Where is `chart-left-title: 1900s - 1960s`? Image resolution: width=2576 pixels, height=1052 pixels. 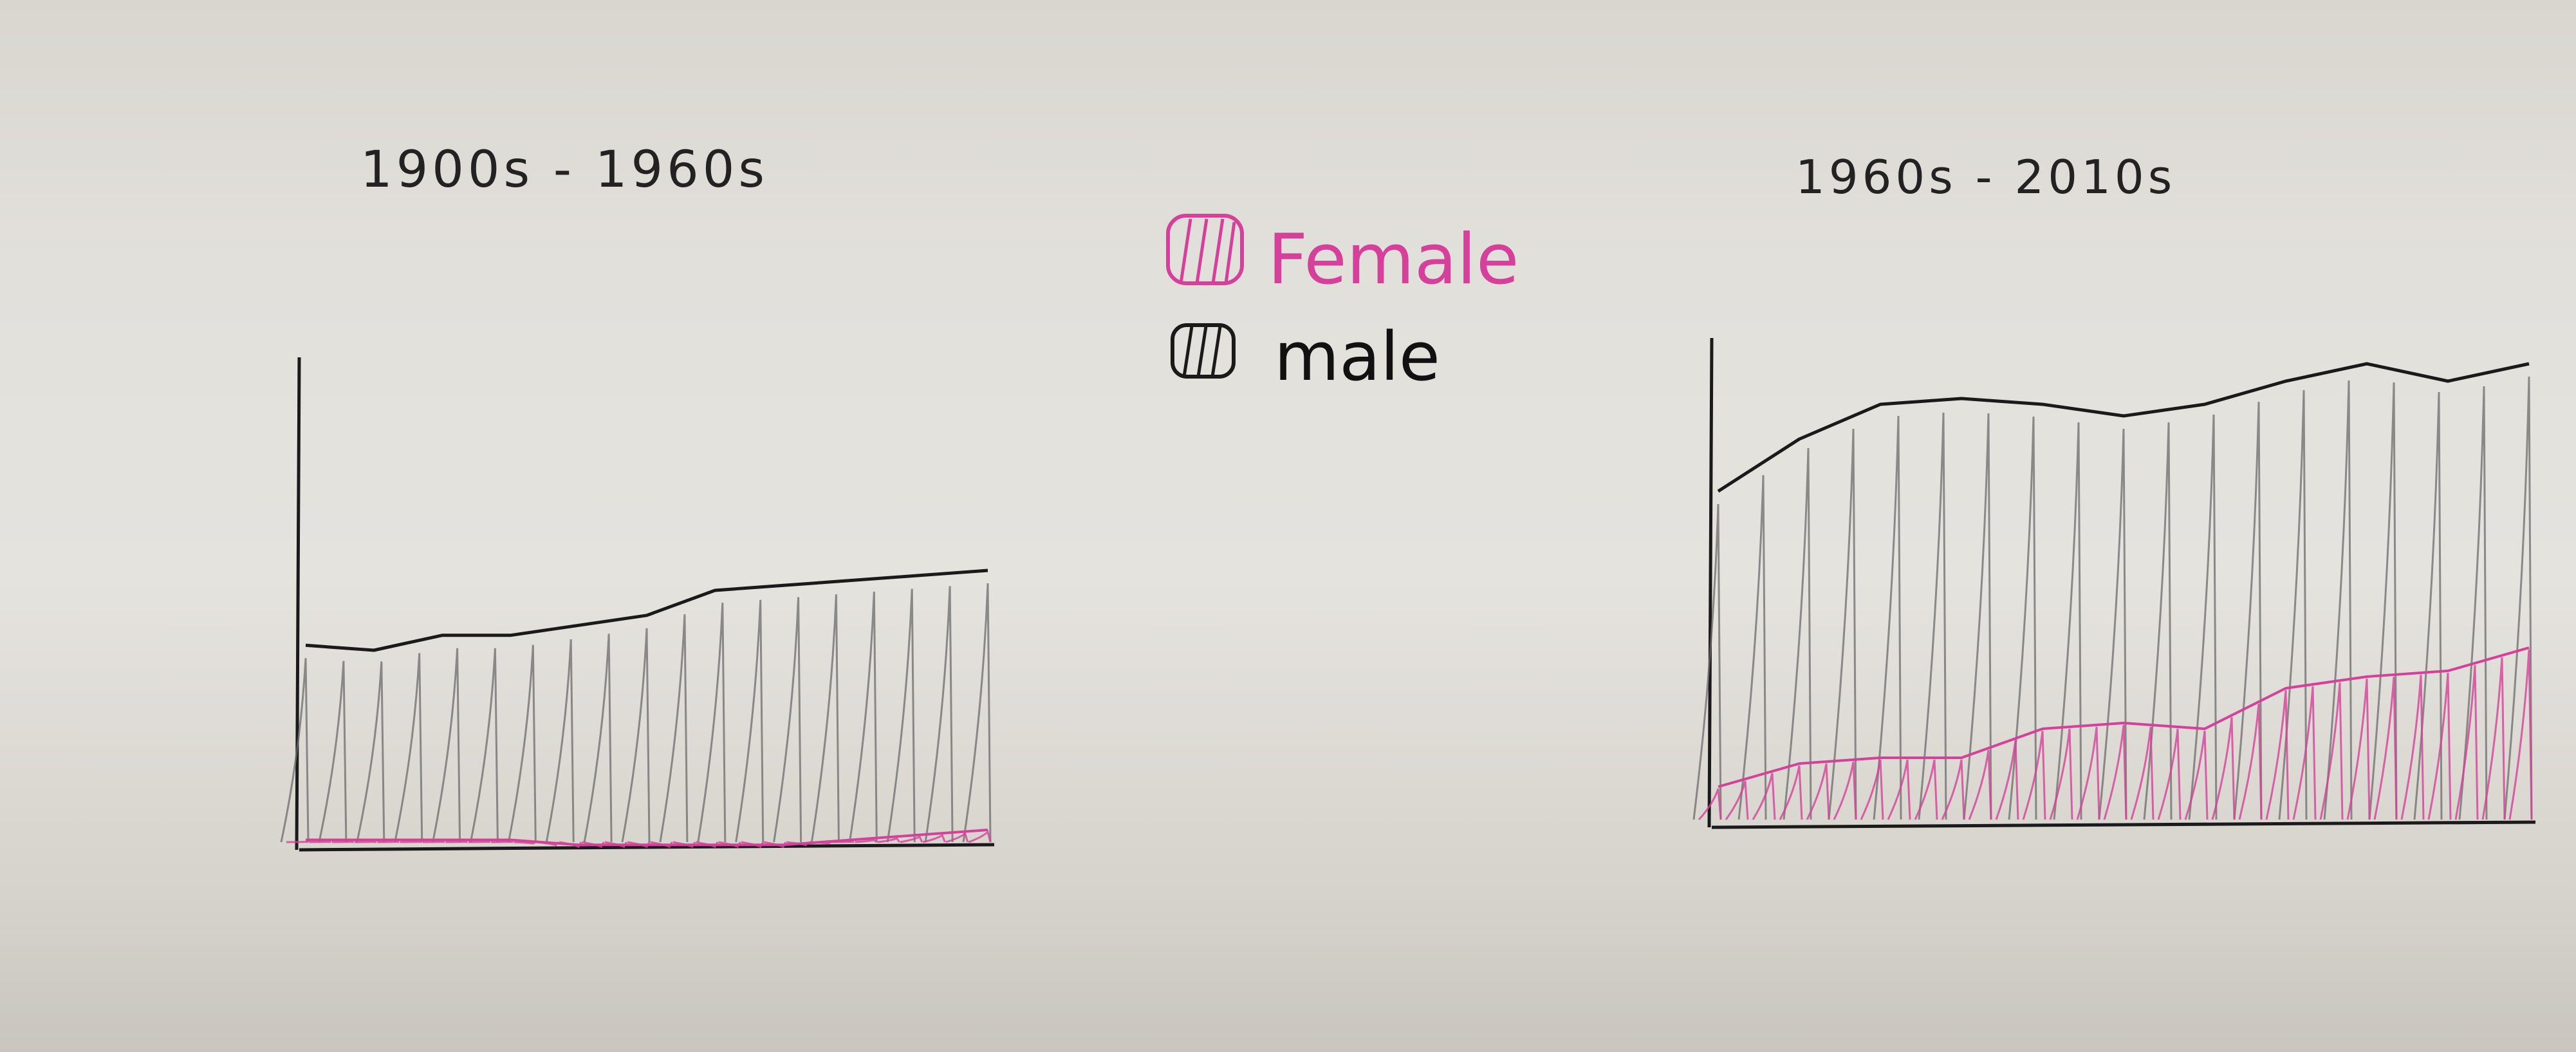
chart-left-title: 1900s - 1960s is located at coordinates (564, 170).